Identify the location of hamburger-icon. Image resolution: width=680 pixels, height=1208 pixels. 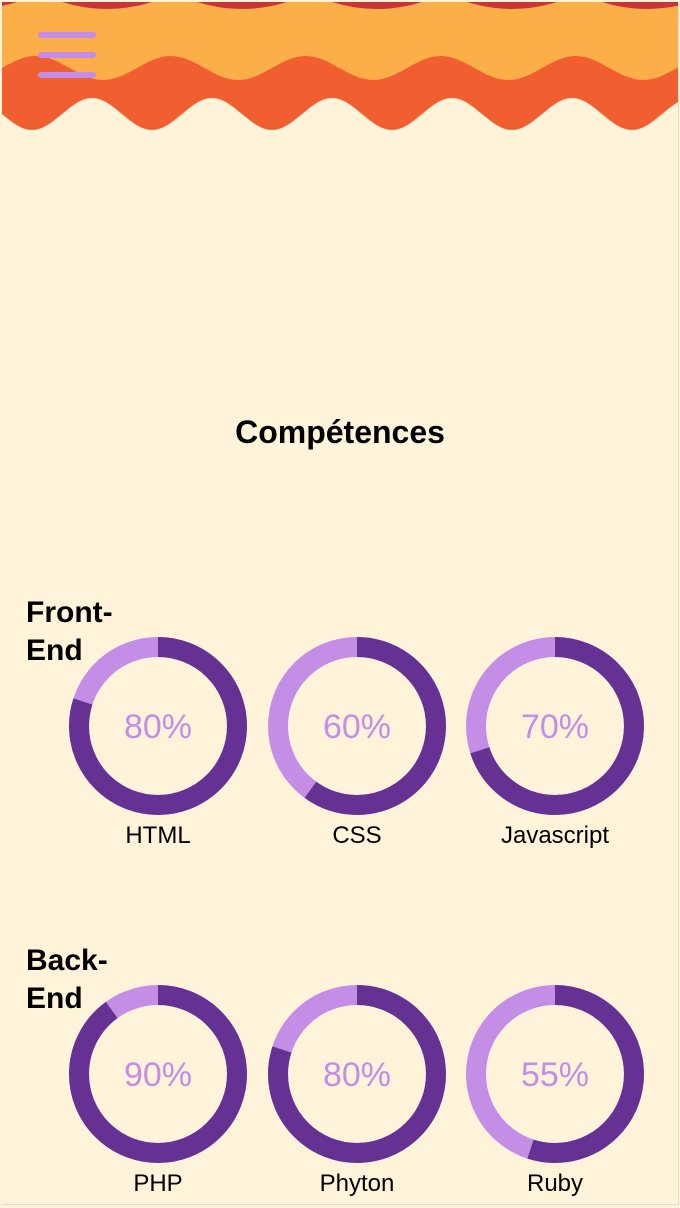
(68, 57).